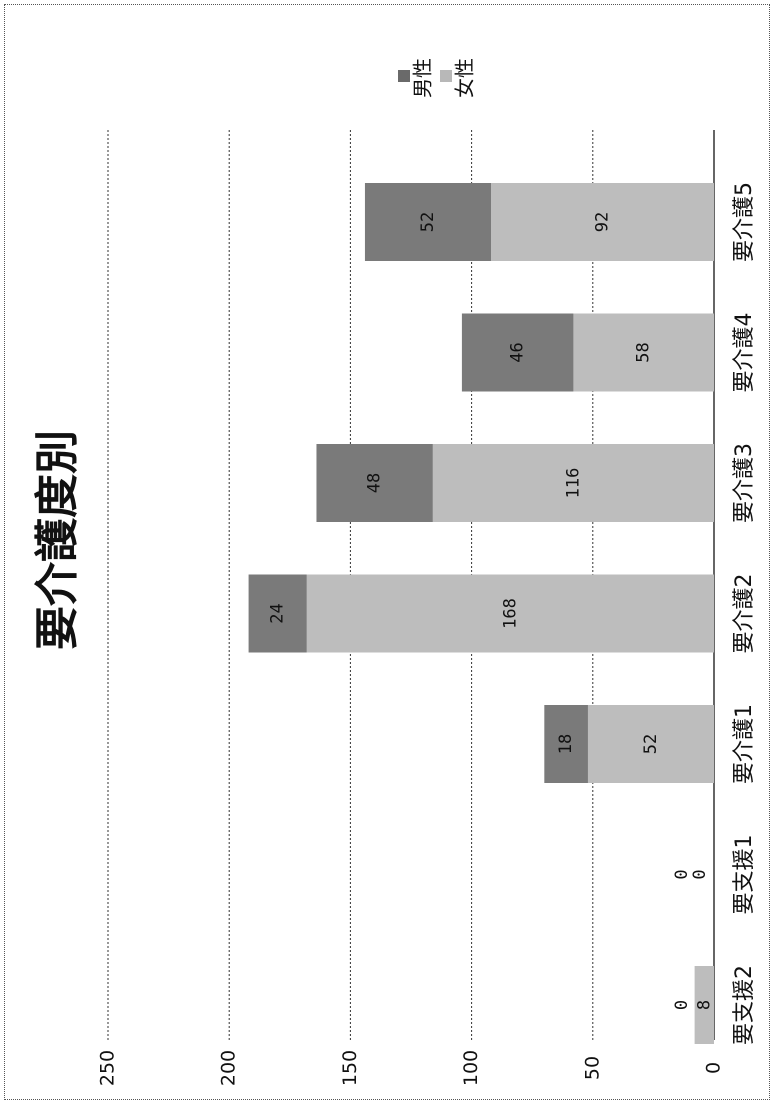 The width and height of the screenshot is (776, 1106). Describe the element at coordinates (744, 483) in the screenshot. I see `category-label: 要介護3` at that location.